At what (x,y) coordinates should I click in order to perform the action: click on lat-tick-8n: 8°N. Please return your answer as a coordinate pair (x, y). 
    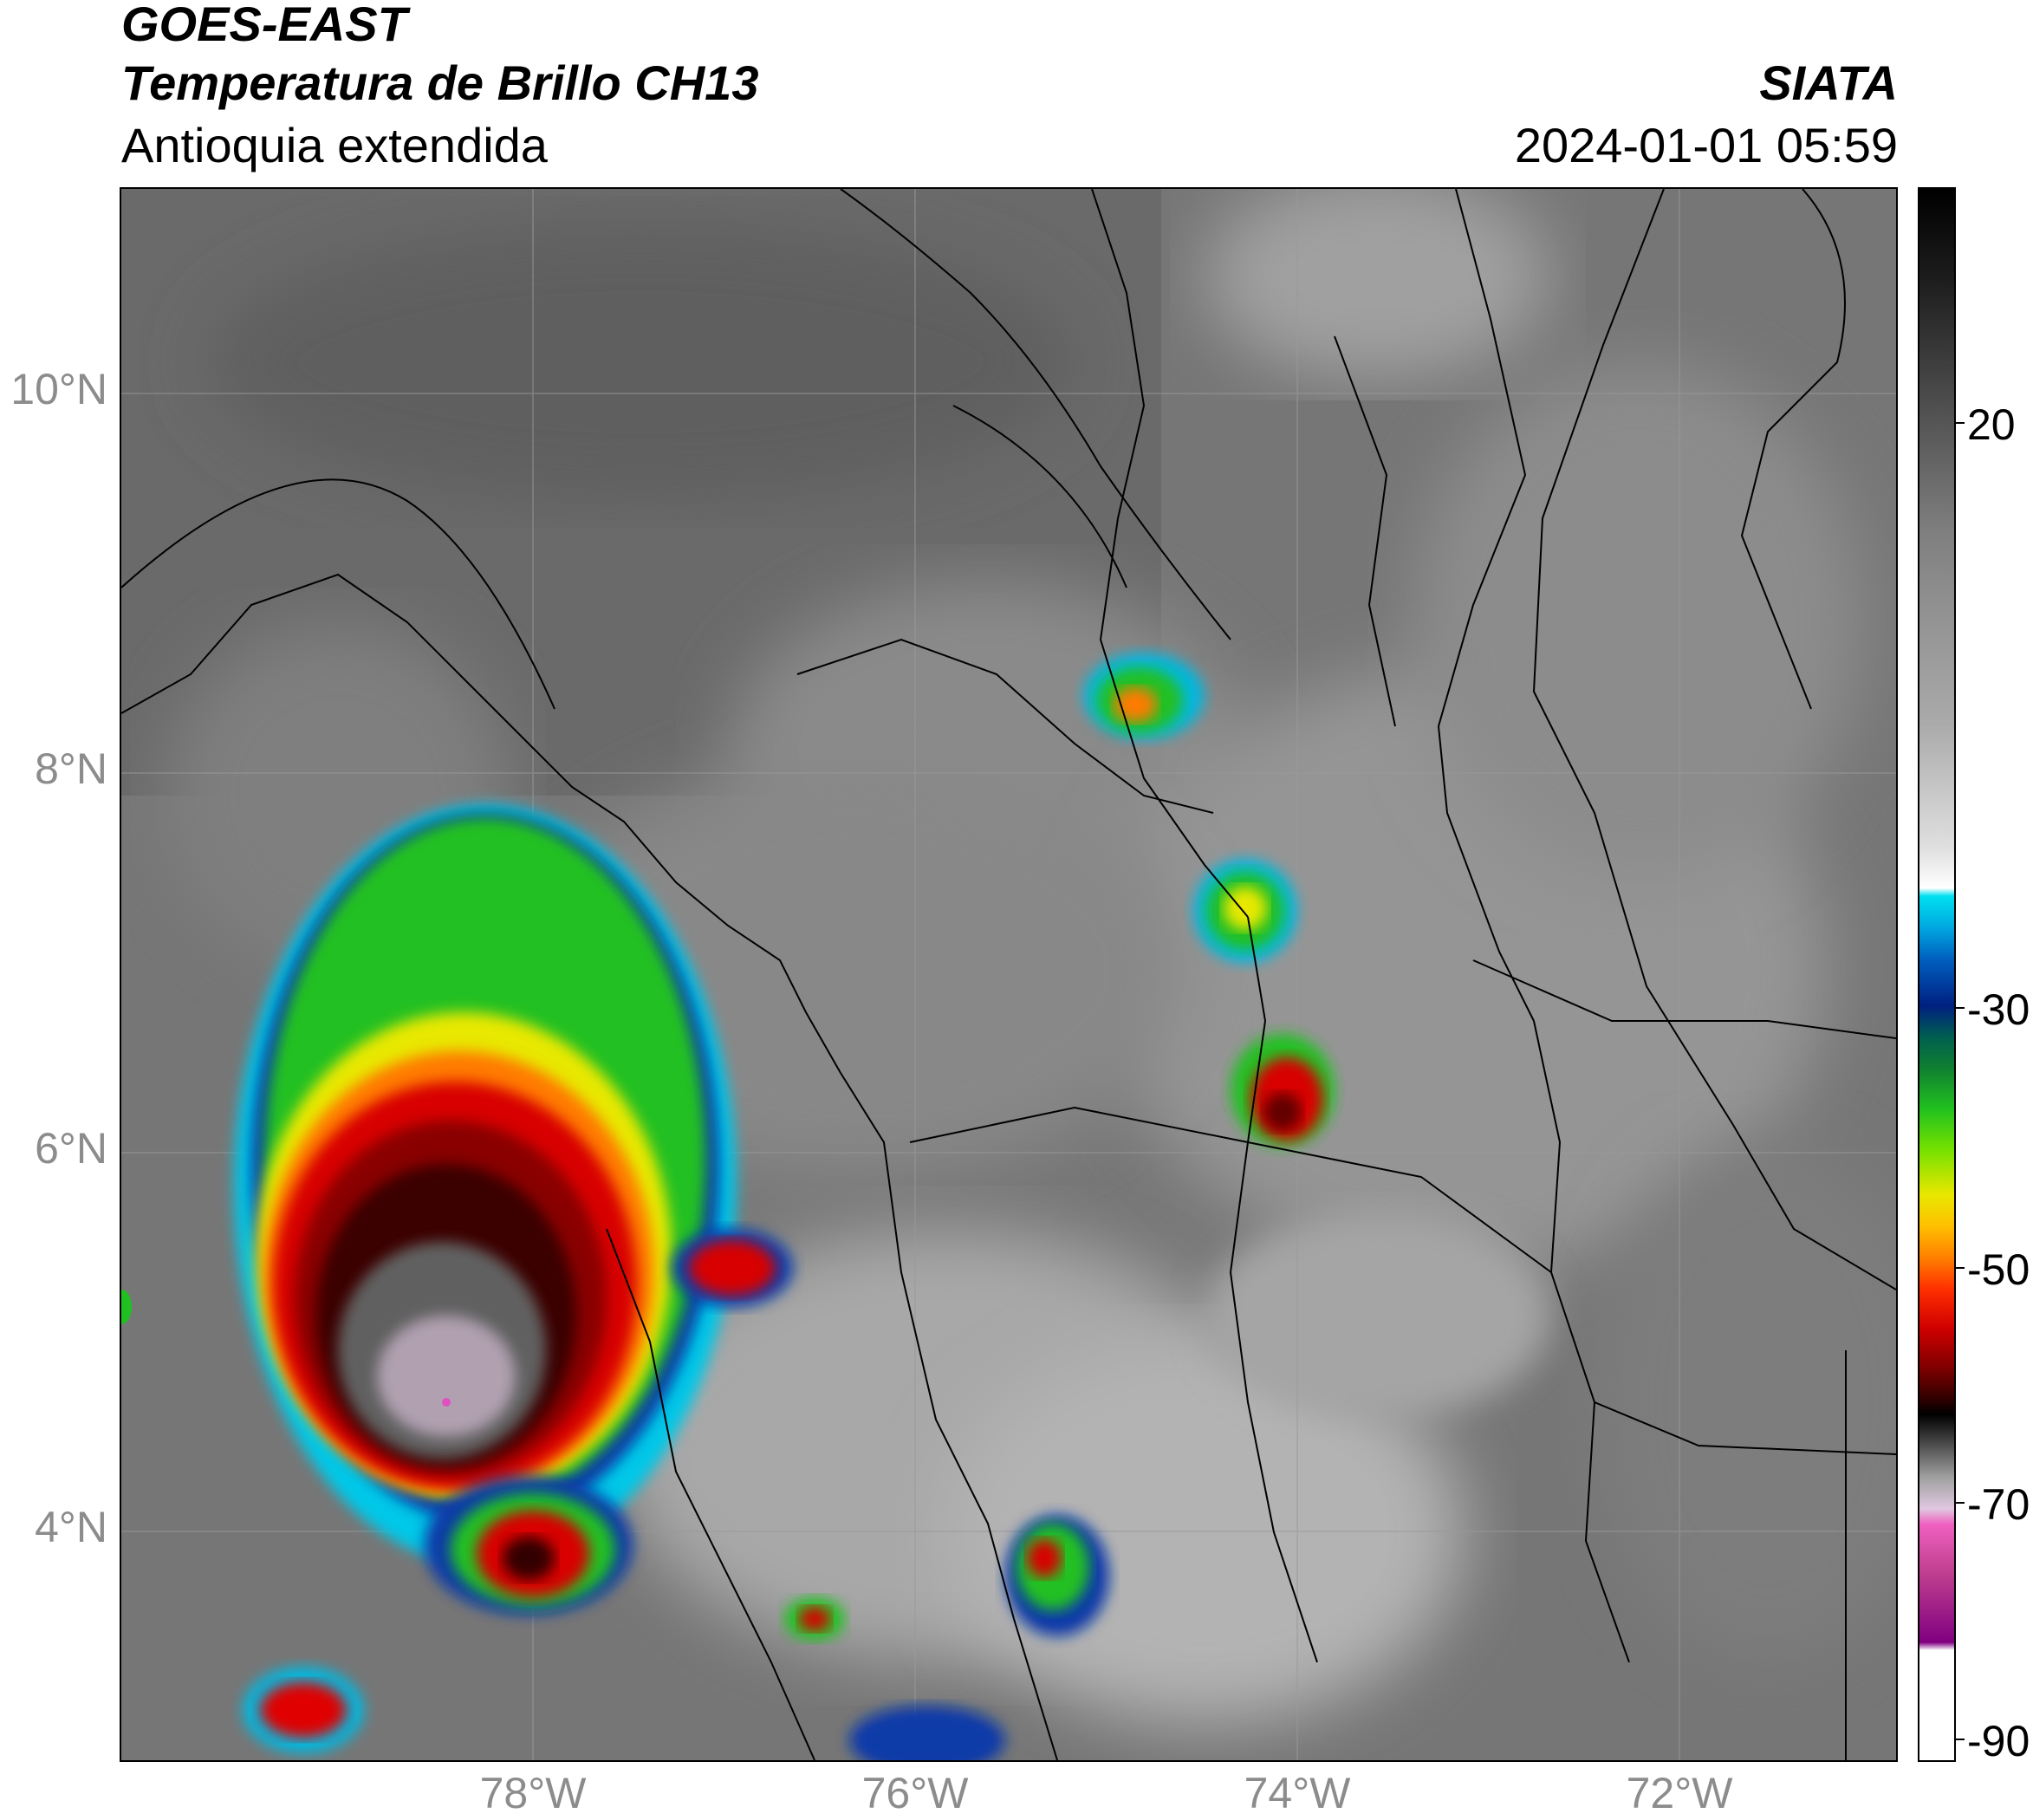
    Looking at the image, I should click on (71, 768).